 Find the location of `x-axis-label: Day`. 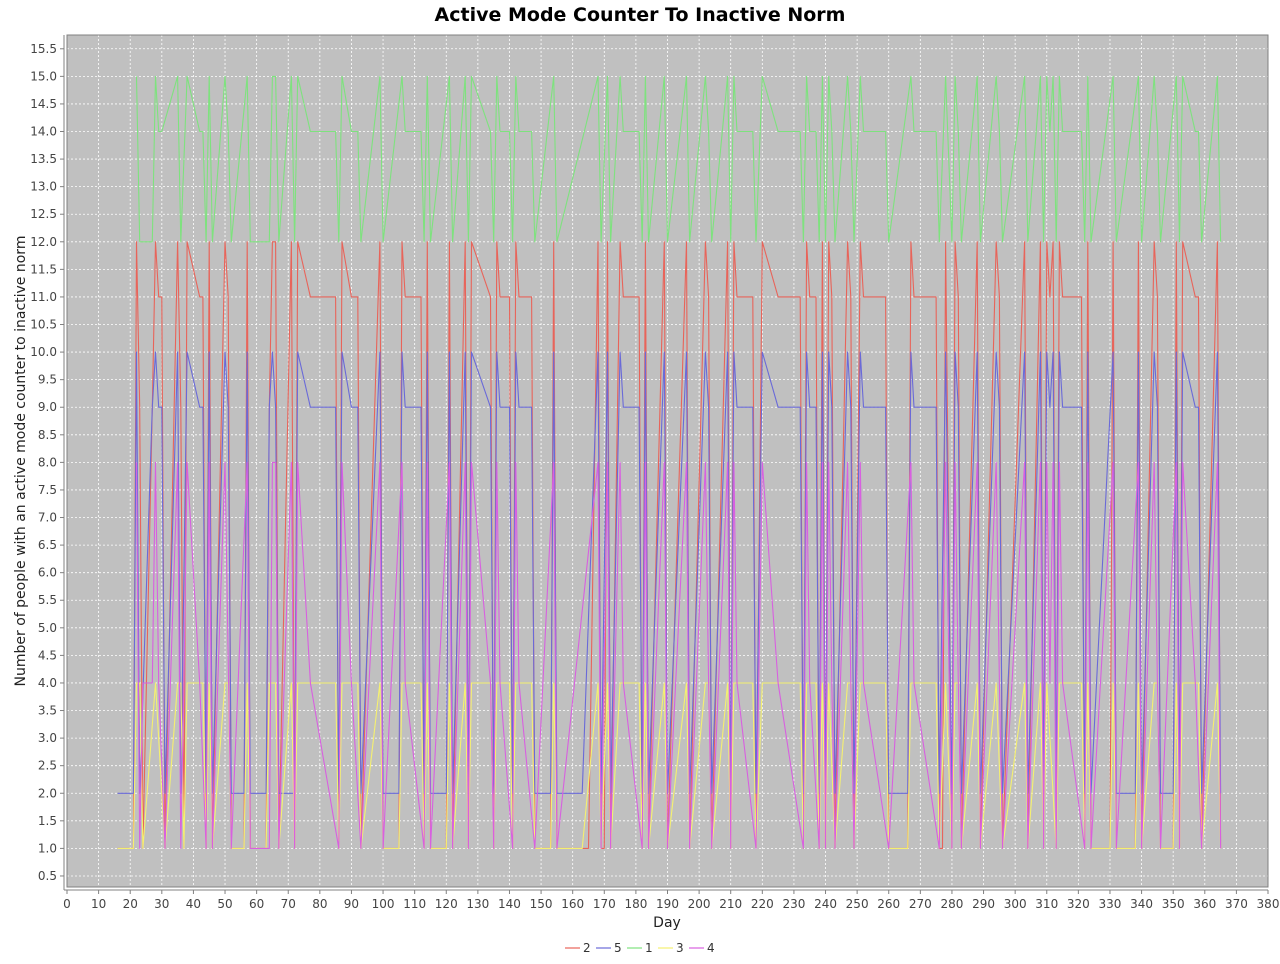

x-axis-label: Day is located at coordinates (667, 923).